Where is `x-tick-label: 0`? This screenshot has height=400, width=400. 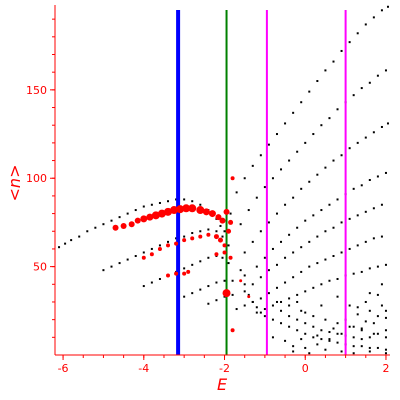 x-tick-label: 0 is located at coordinates (305, 368).